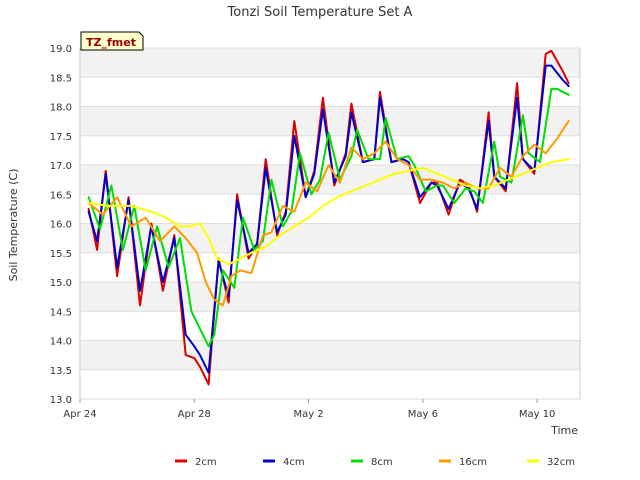  What do you see at coordinates (79, 414) in the screenshot?
I see `x-tick-label: Apr 24` at bounding box center [79, 414].